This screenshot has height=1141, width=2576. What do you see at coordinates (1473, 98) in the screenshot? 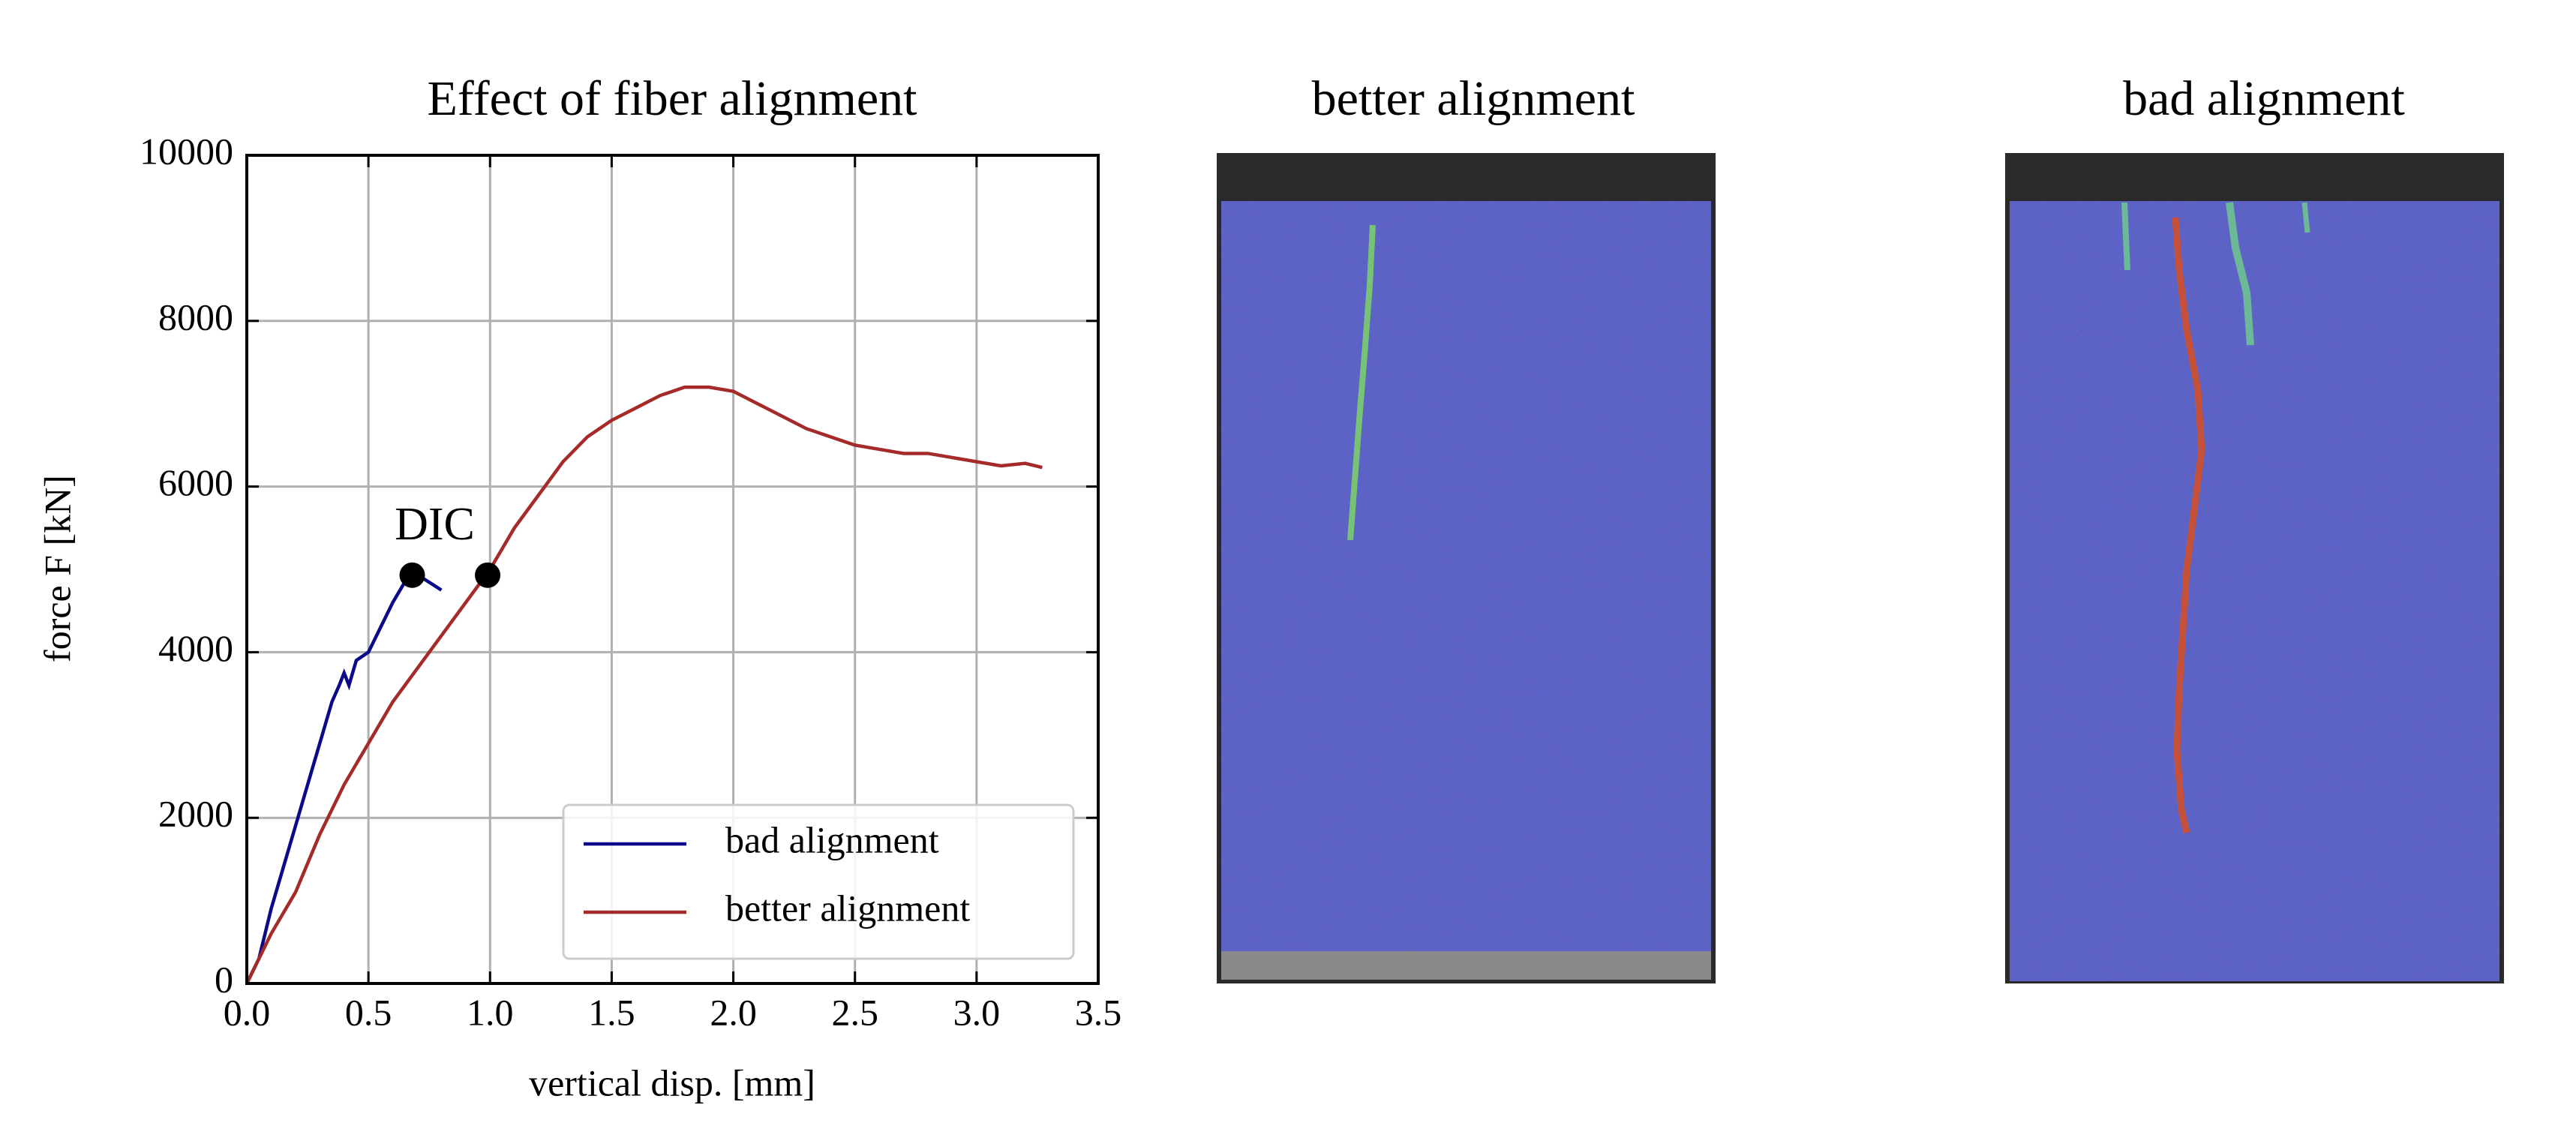
I see `panel-title: better alignment` at bounding box center [1473, 98].